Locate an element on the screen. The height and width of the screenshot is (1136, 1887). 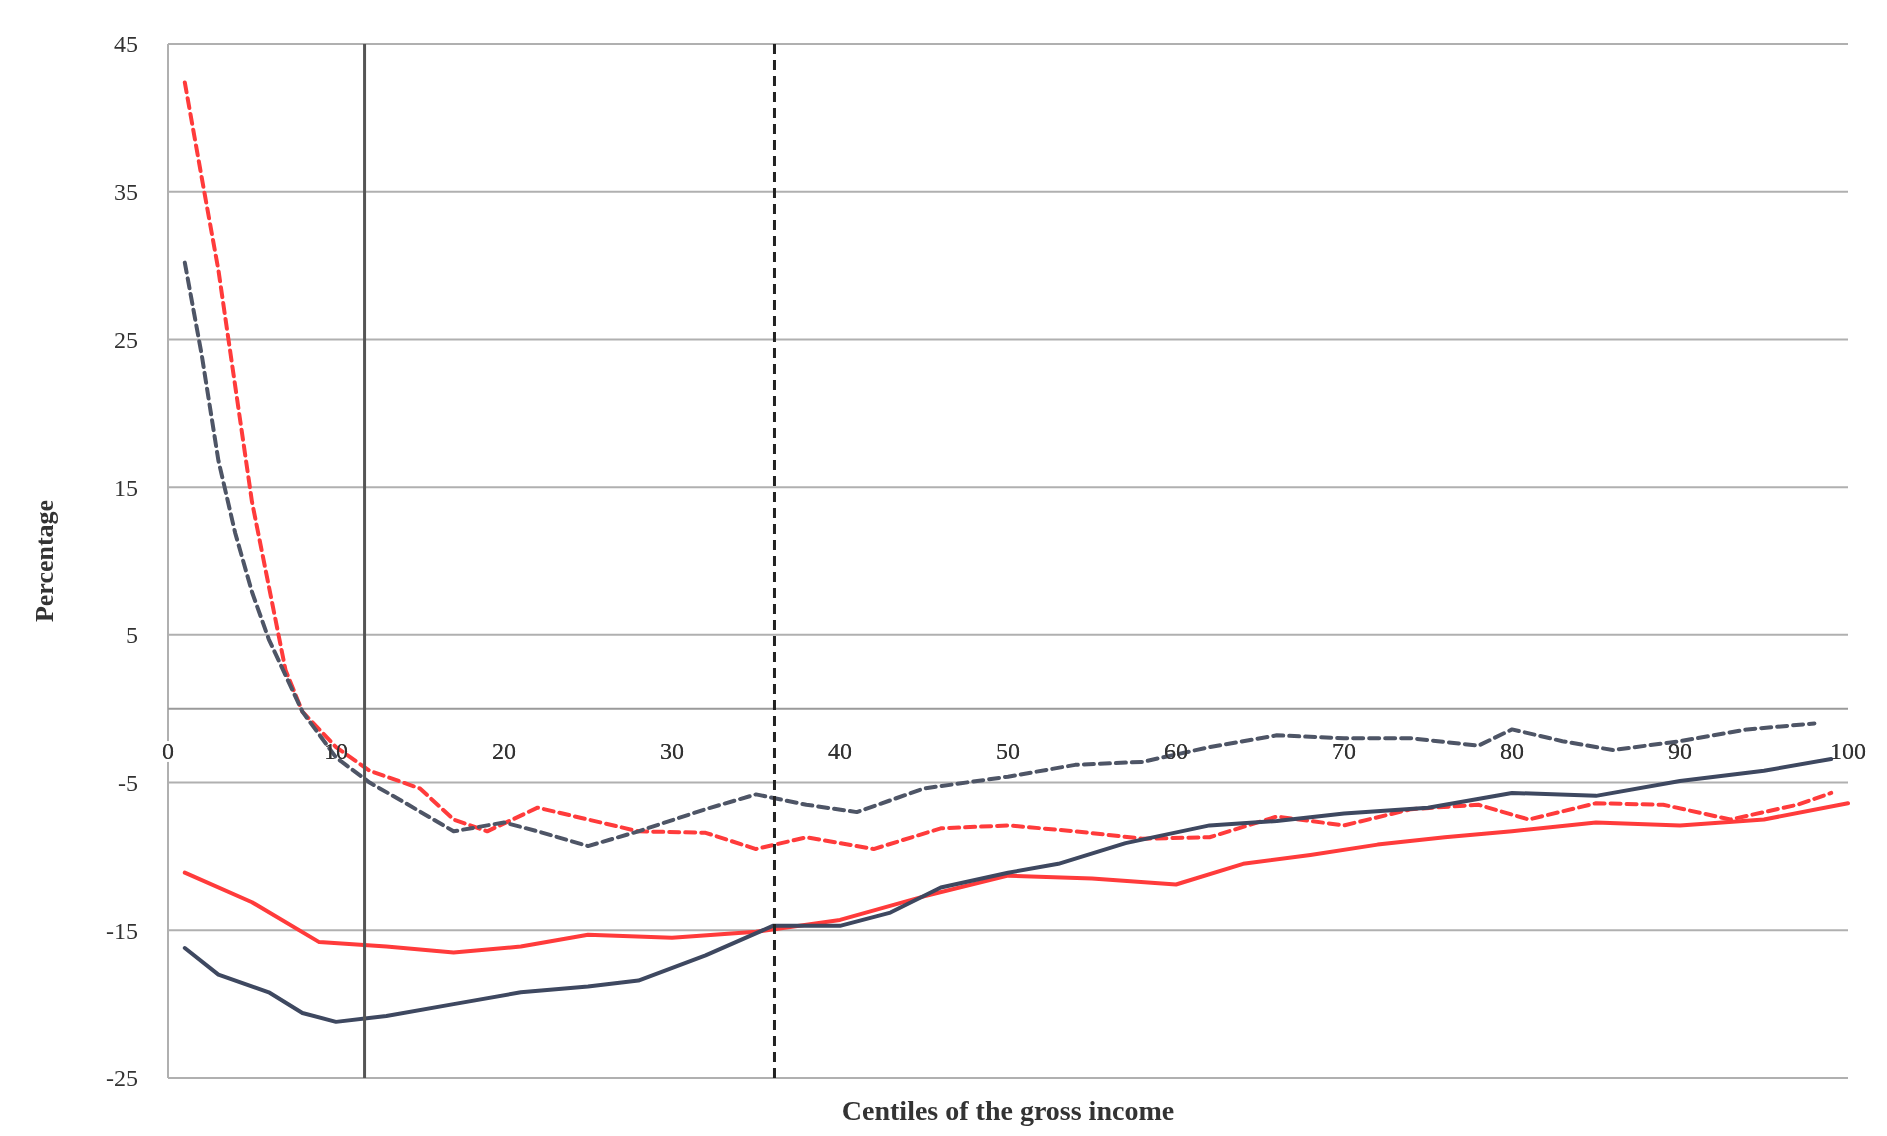
y-tick-label: -25 is located at coordinates (122, 1078).